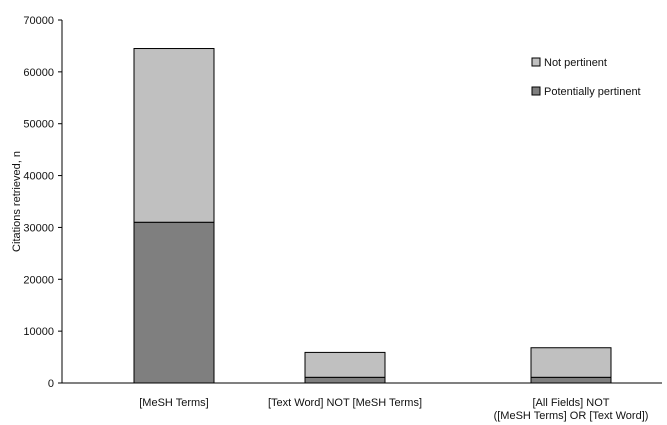 This screenshot has width=667, height=425. What do you see at coordinates (51, 384) in the screenshot?
I see `y-tick-label: 0` at bounding box center [51, 384].